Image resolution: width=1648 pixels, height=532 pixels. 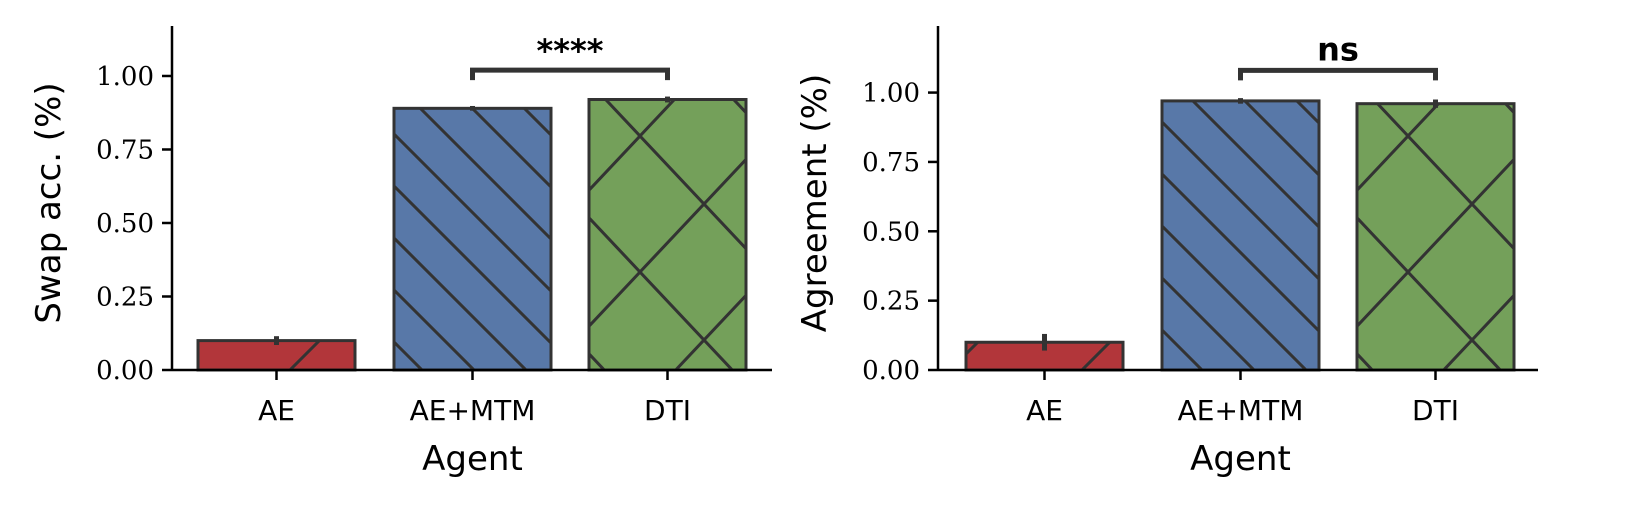 I want to click on significance-label: ****, so click(x=570, y=51).